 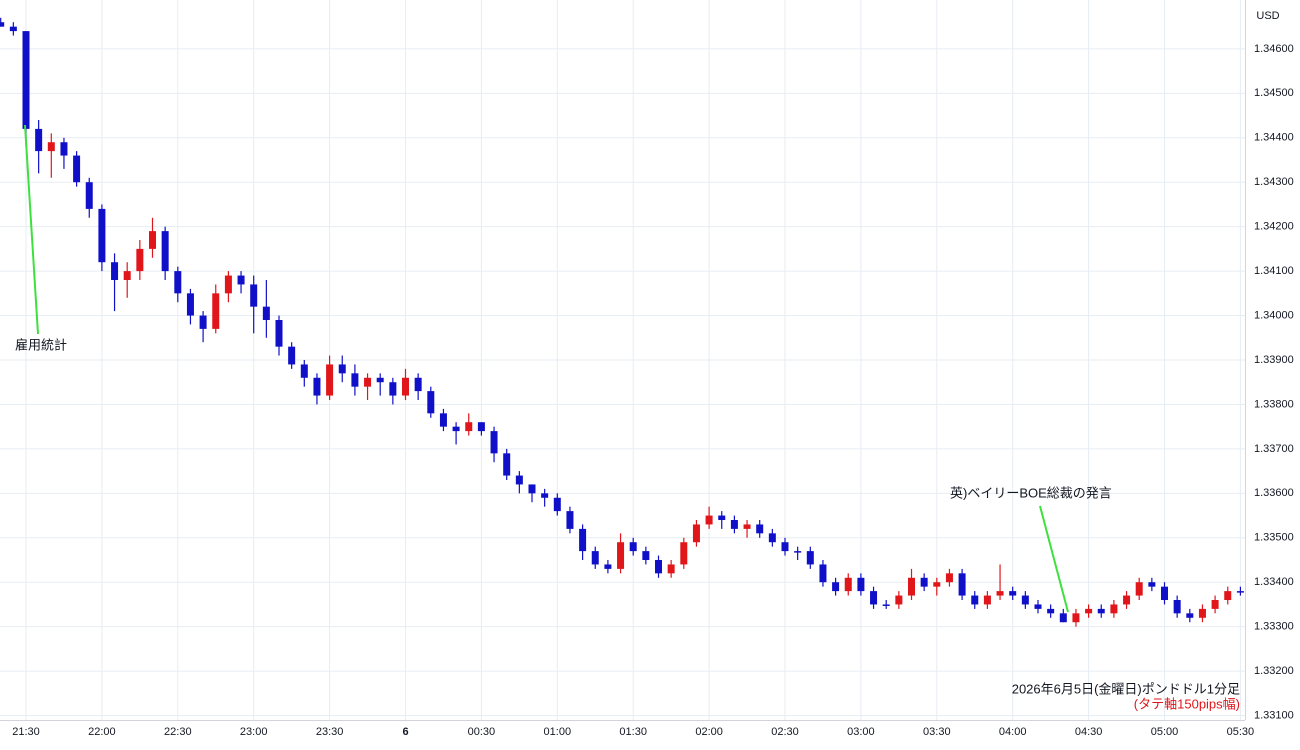 What do you see at coordinates (1274, 315) in the screenshot?
I see `y-tick-label: 1.34000` at bounding box center [1274, 315].